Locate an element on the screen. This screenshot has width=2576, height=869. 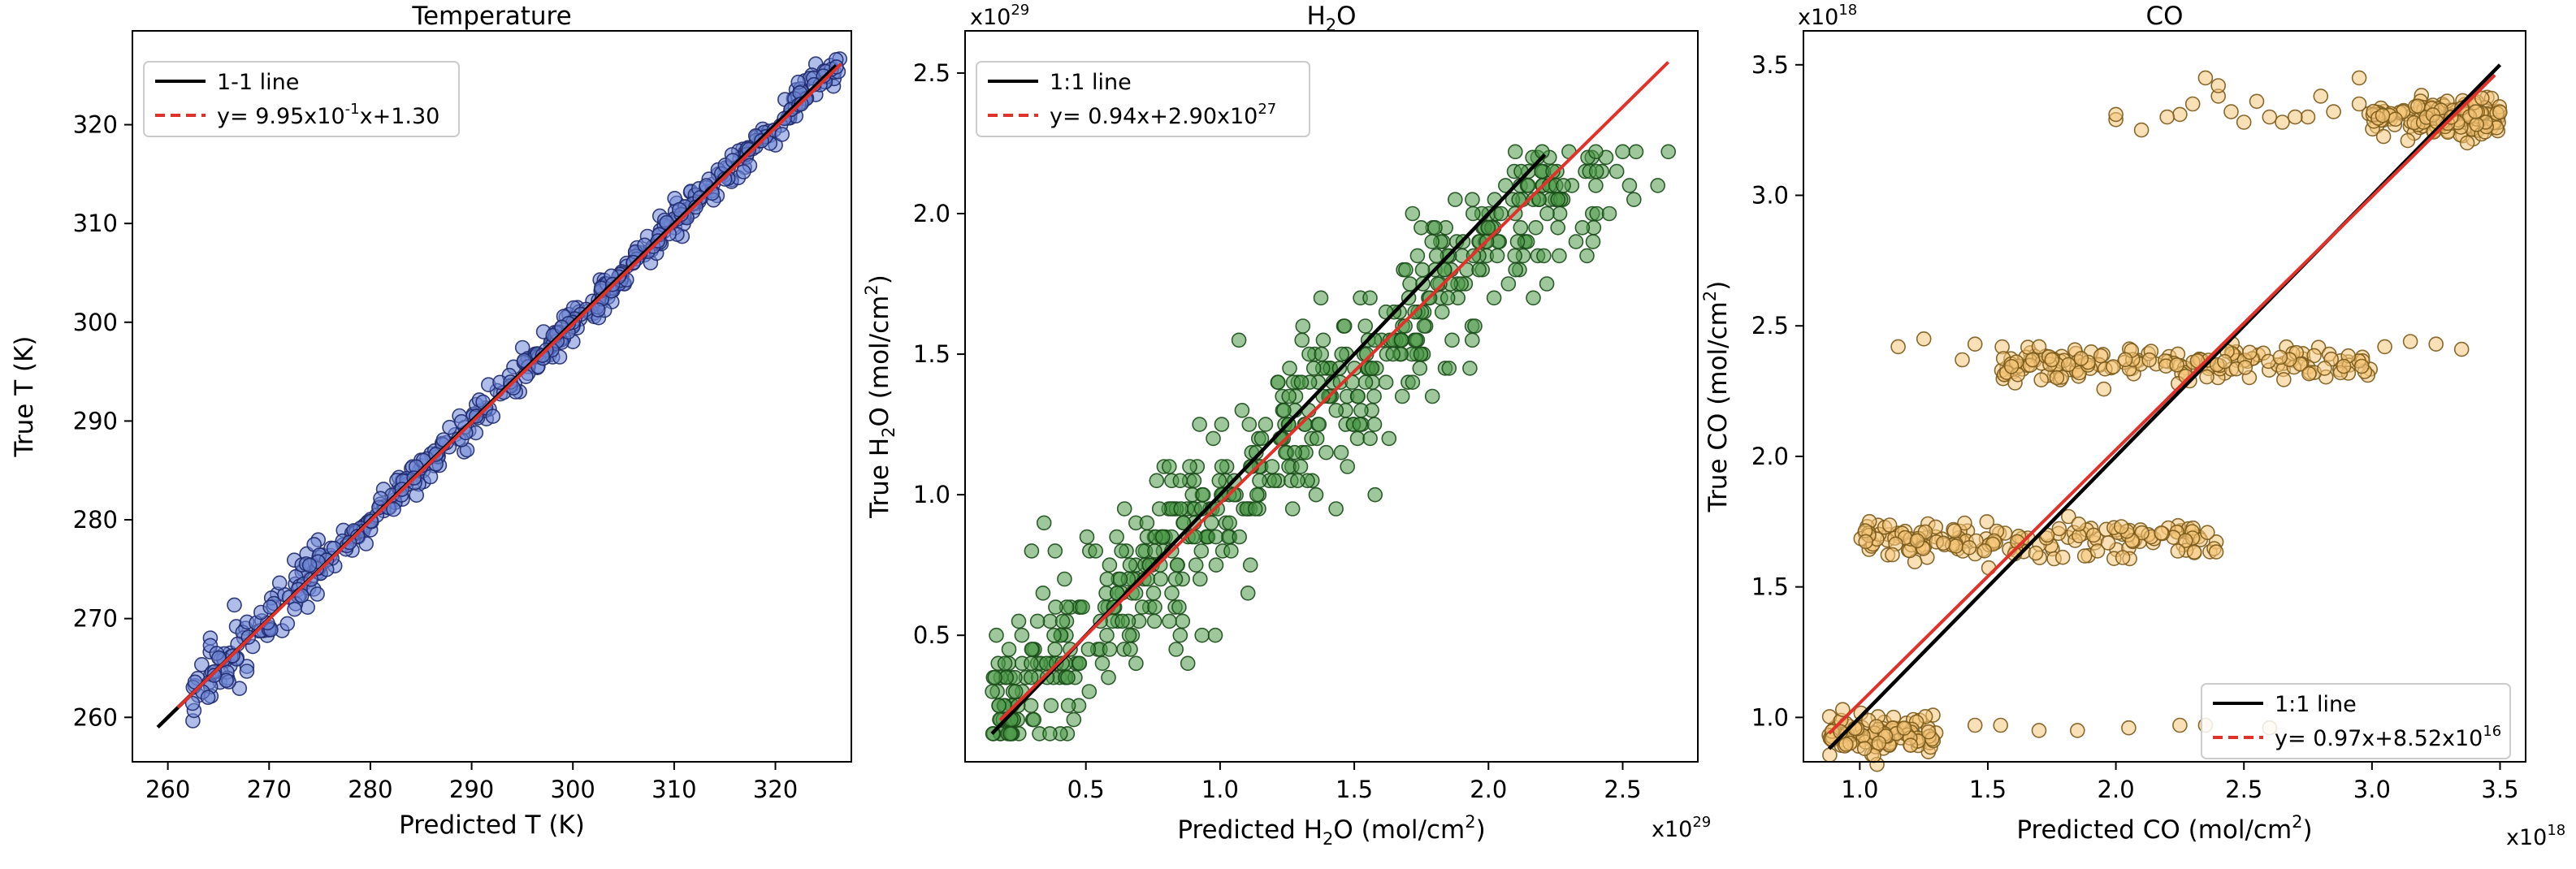
x-tick-label: 3.0 is located at coordinates (2372, 789).